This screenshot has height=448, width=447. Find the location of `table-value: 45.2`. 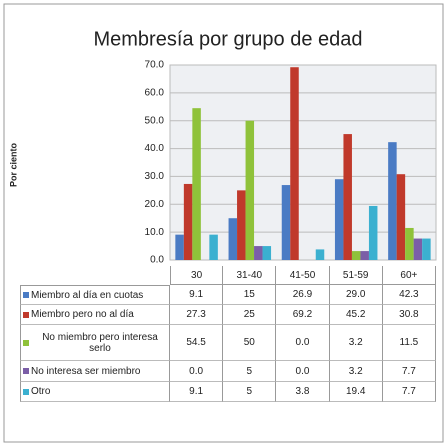

table-value: 45.2 is located at coordinates (356, 315).